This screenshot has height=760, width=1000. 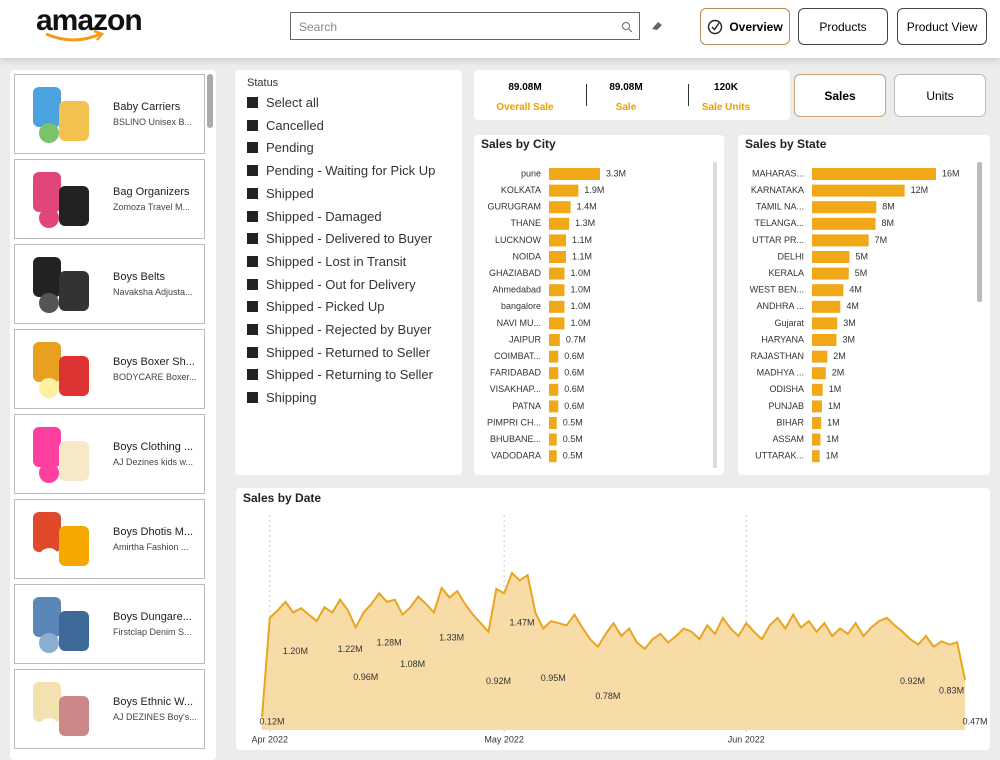 What do you see at coordinates (365, 677) in the screenshot?
I see `value-label: 0.96M` at bounding box center [365, 677].